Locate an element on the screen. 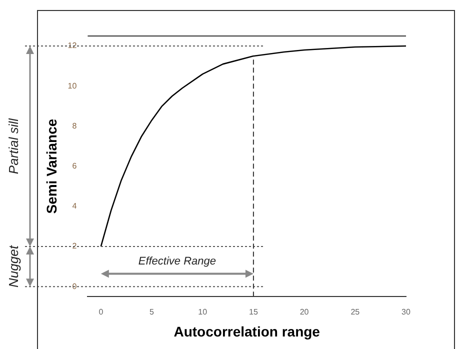 This screenshot has height=349, width=474. y-tick-label: 0 is located at coordinates (75, 286).